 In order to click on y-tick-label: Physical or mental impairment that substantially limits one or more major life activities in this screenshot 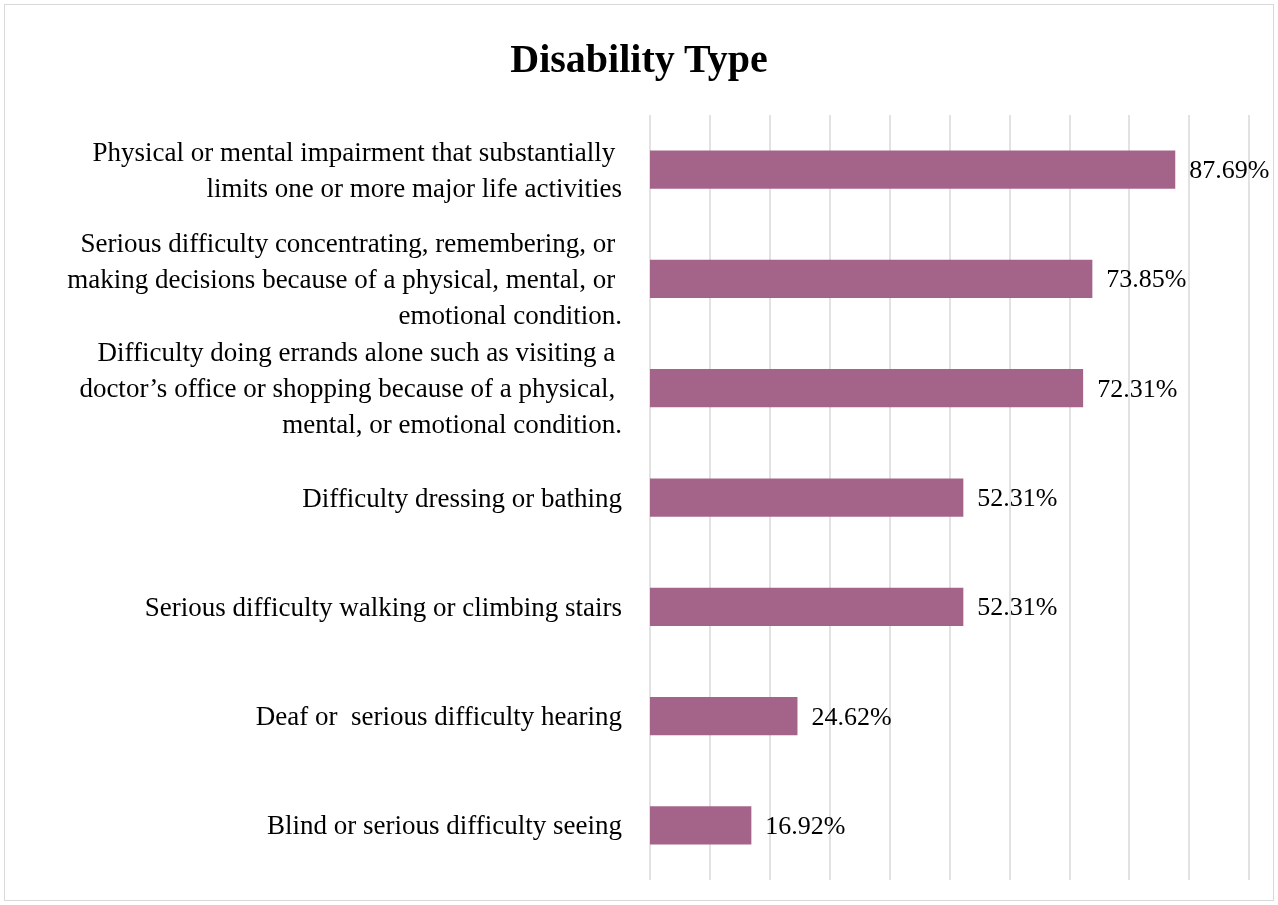, I will do `click(357, 169)`.